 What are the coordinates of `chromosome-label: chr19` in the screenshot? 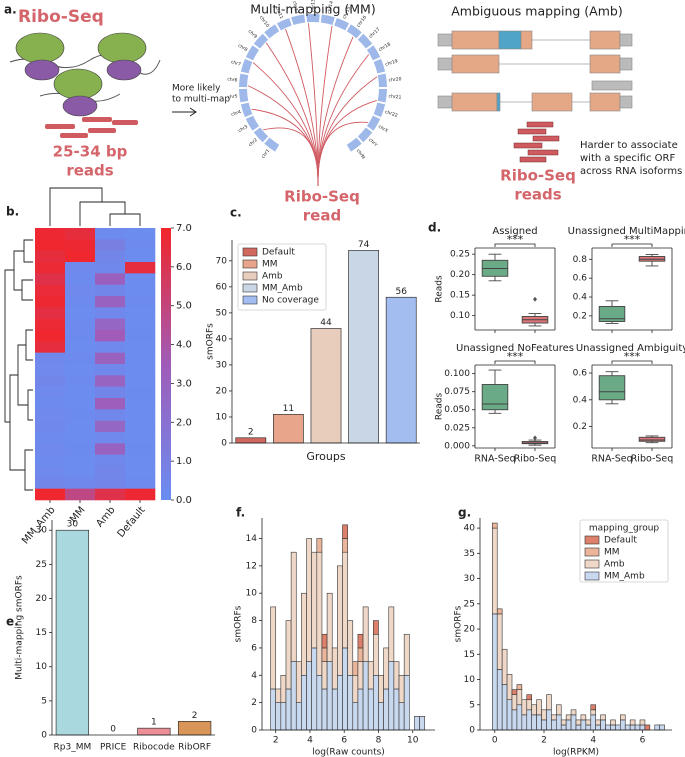 It's located at (392, 63).